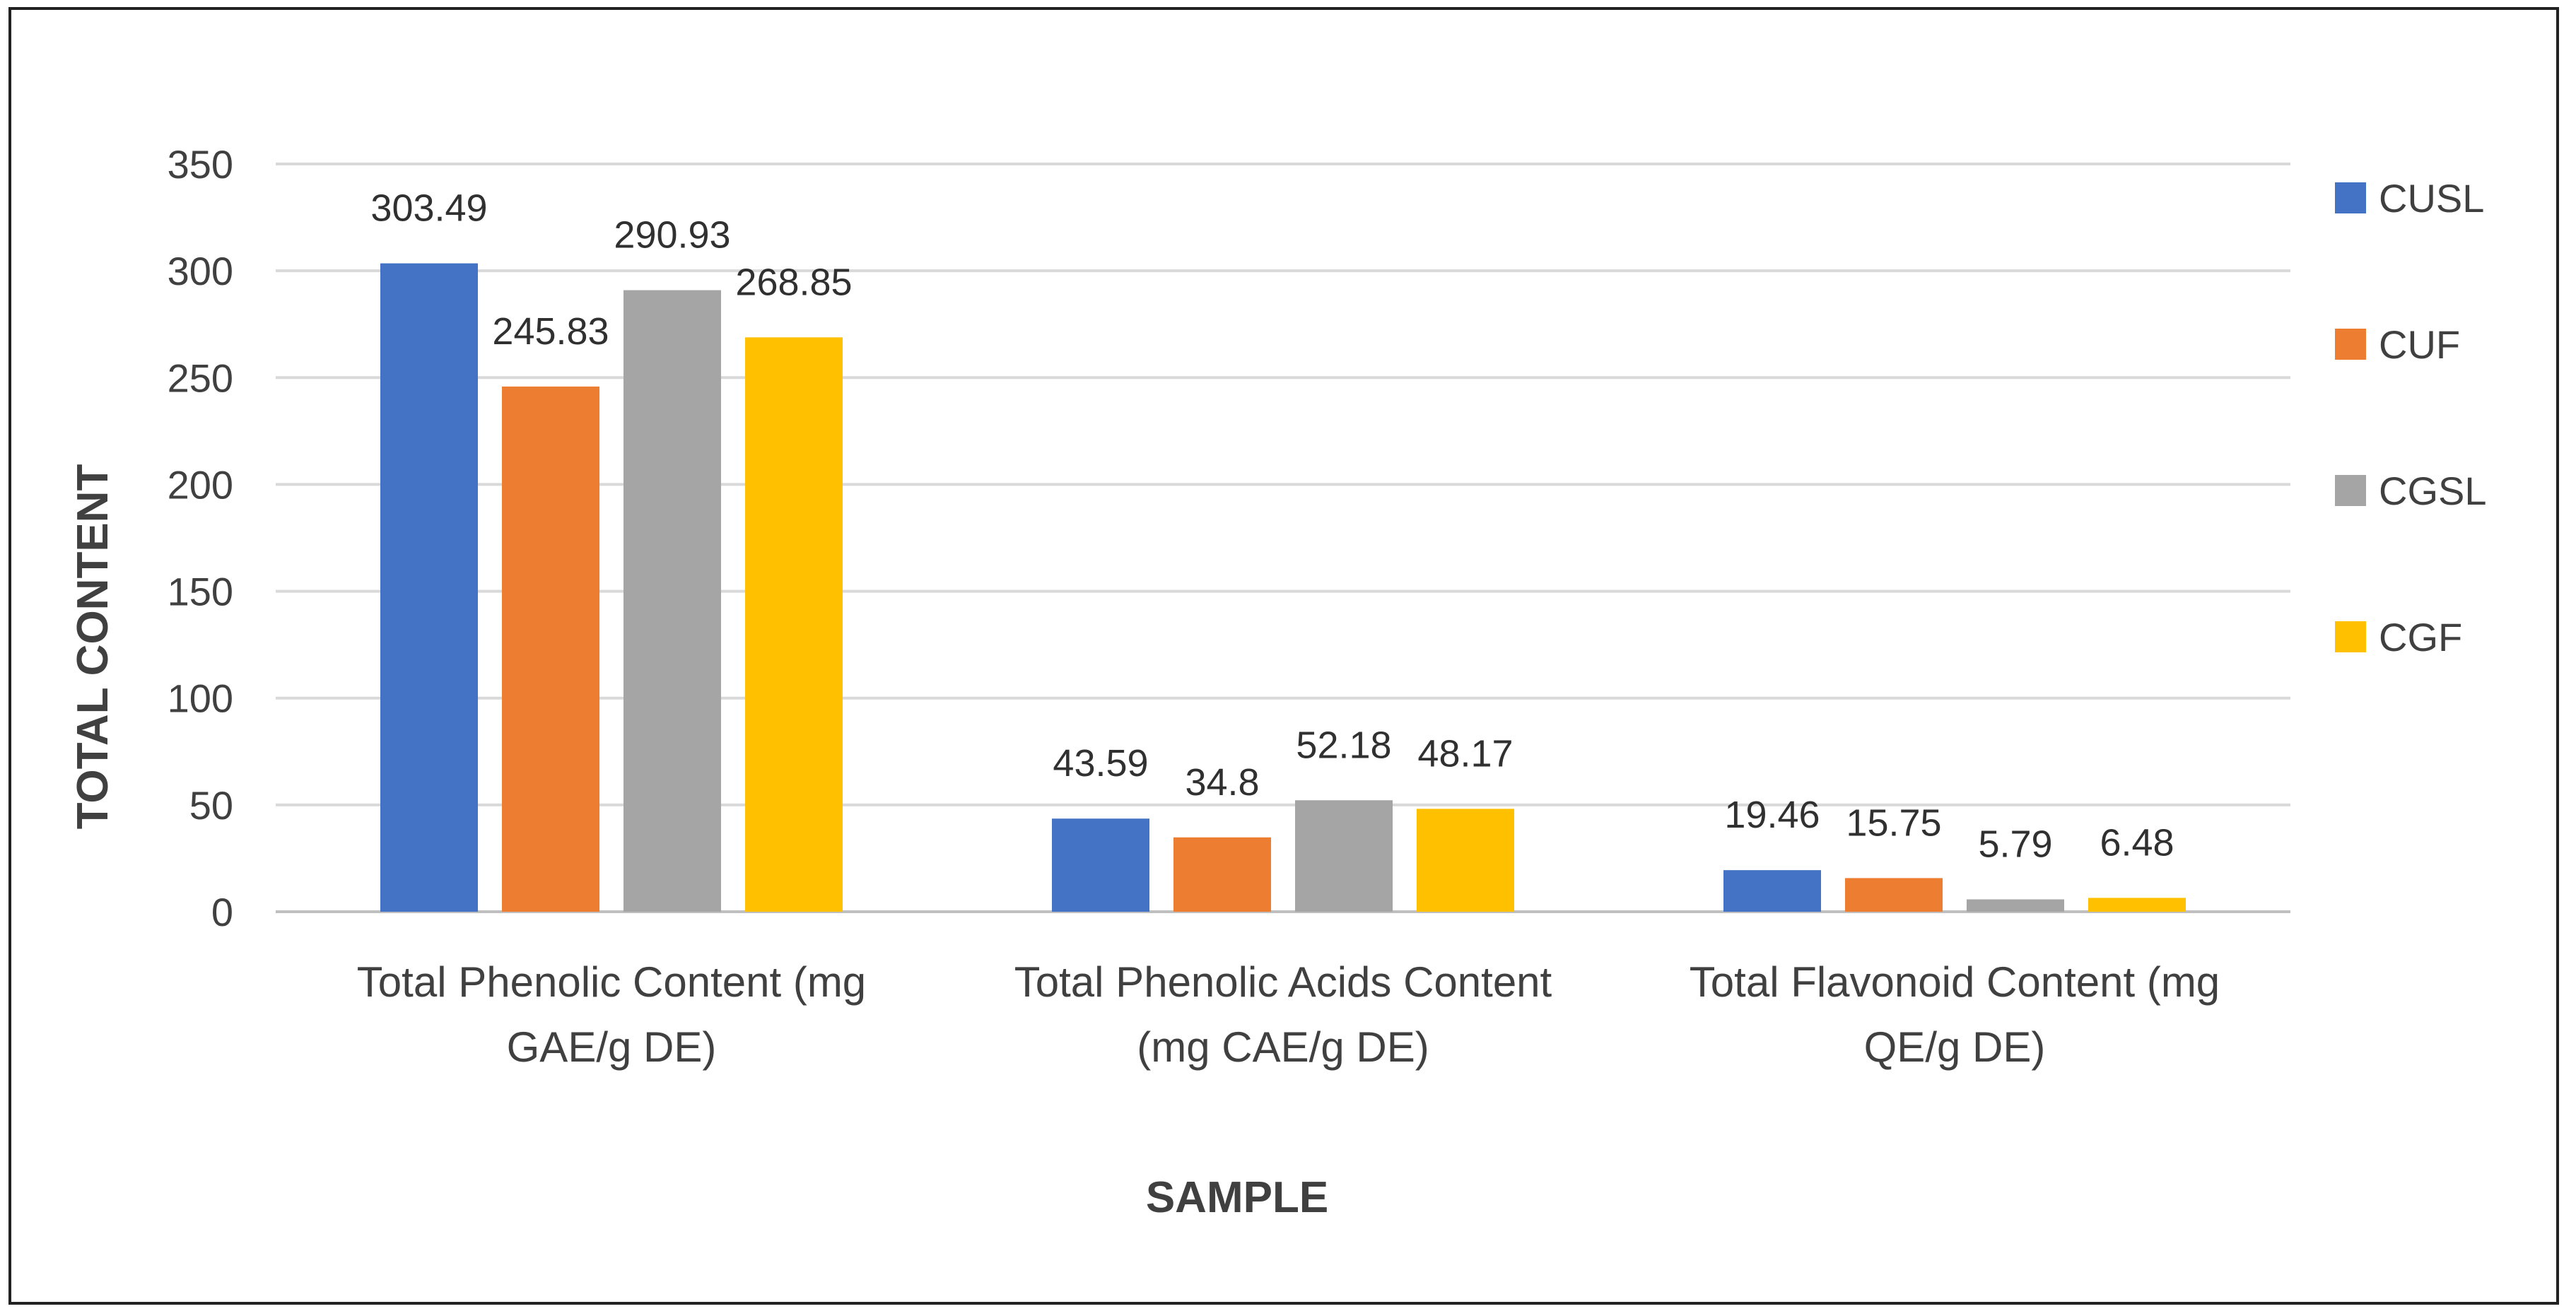 This screenshot has height=1316, width=2576. What do you see at coordinates (211, 806) in the screenshot?
I see `y-tick-label: 50` at bounding box center [211, 806].